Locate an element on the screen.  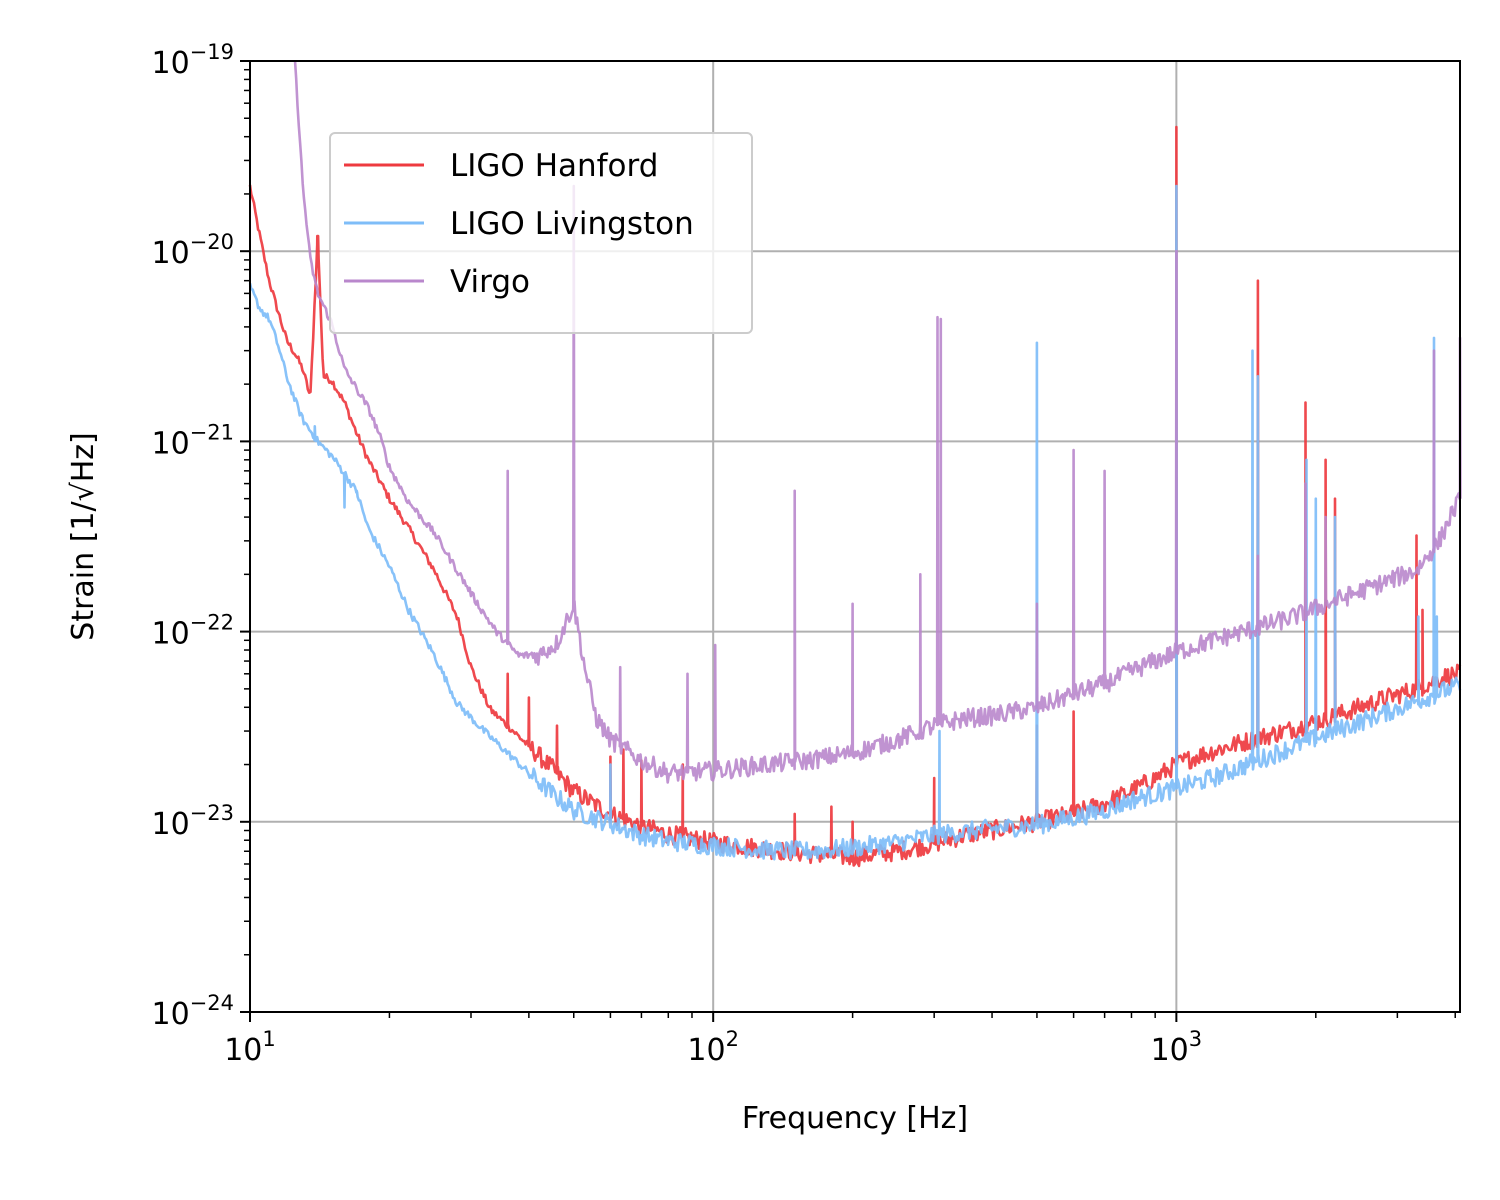
x-tick-label-1: 10² is located at coordinates (713, 1047).